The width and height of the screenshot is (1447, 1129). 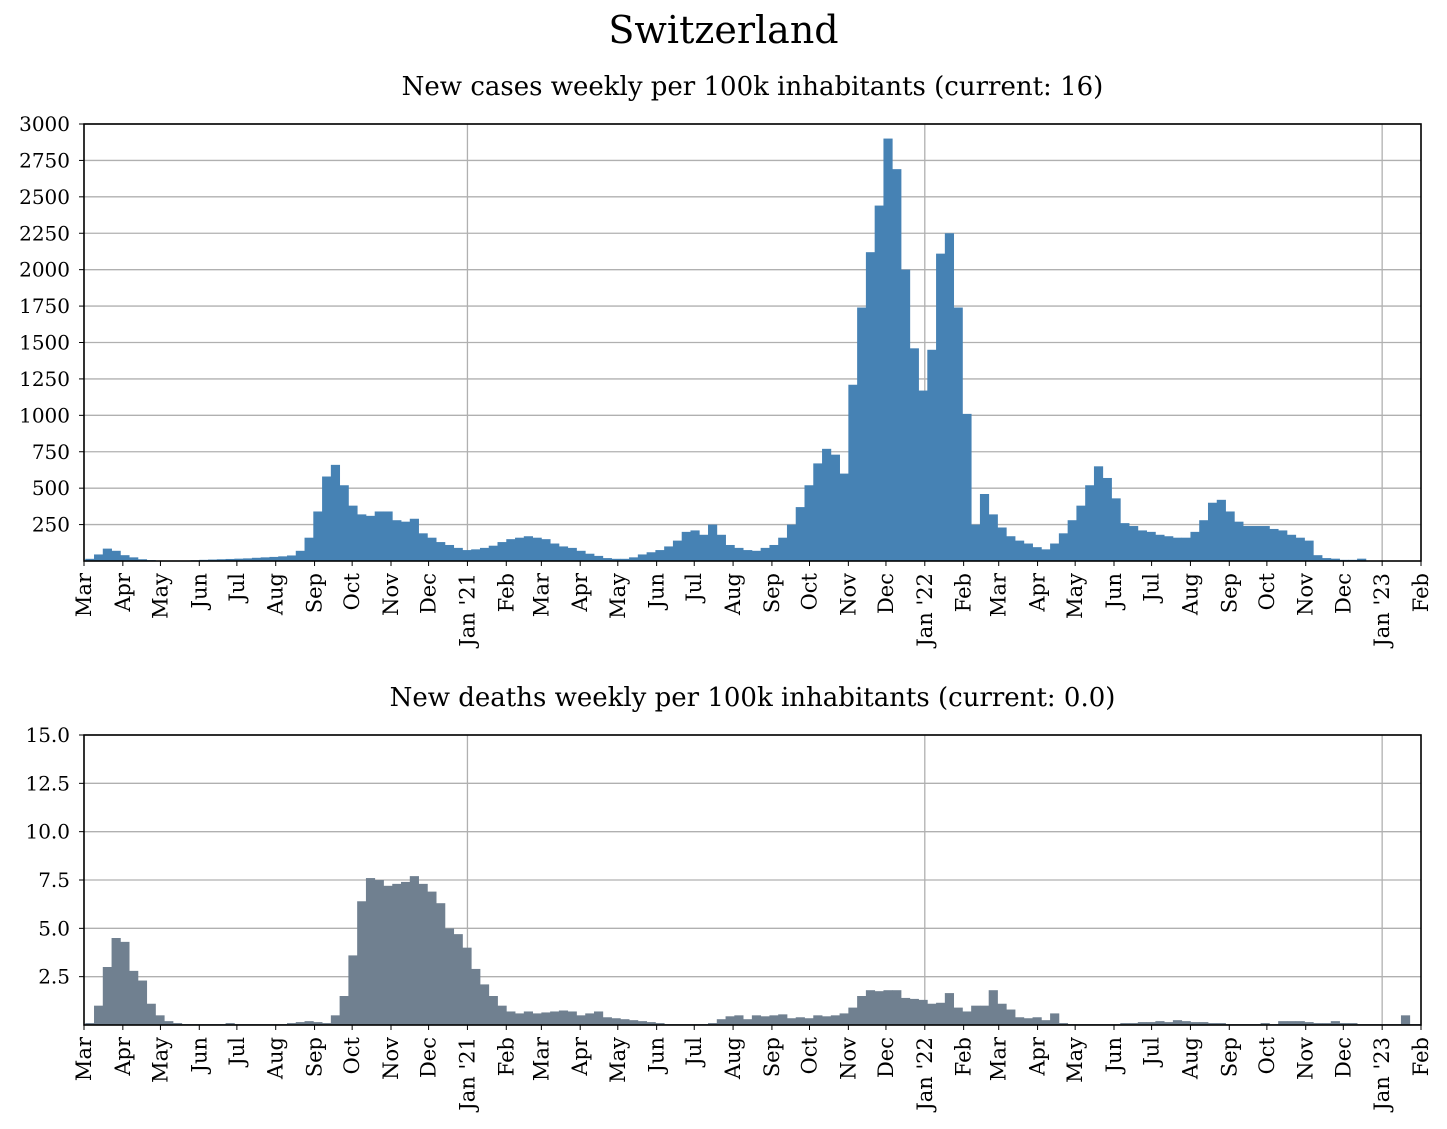 I want to click on cases-ytick-label: 3000, so click(x=44, y=124).